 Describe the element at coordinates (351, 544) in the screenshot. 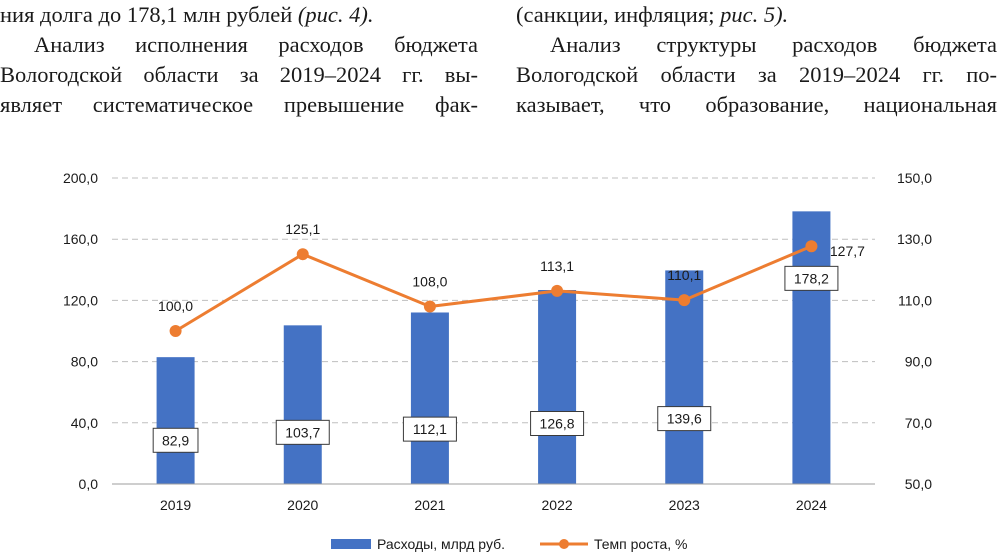

I see `legend-swatch-bar` at that location.